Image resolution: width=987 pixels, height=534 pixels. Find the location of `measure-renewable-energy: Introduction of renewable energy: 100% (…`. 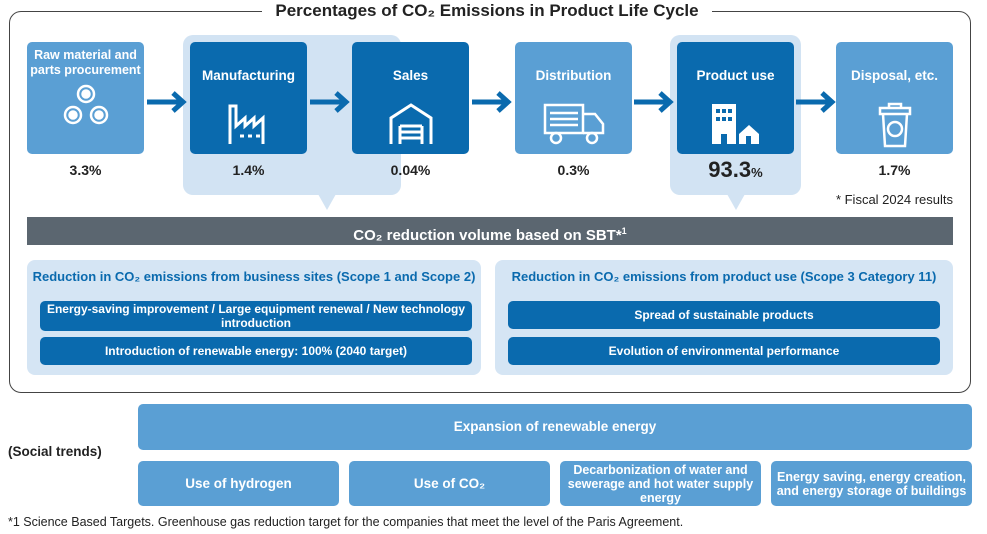

measure-renewable-energy: Introduction of renewable energy: 100% (… is located at coordinates (256, 351).